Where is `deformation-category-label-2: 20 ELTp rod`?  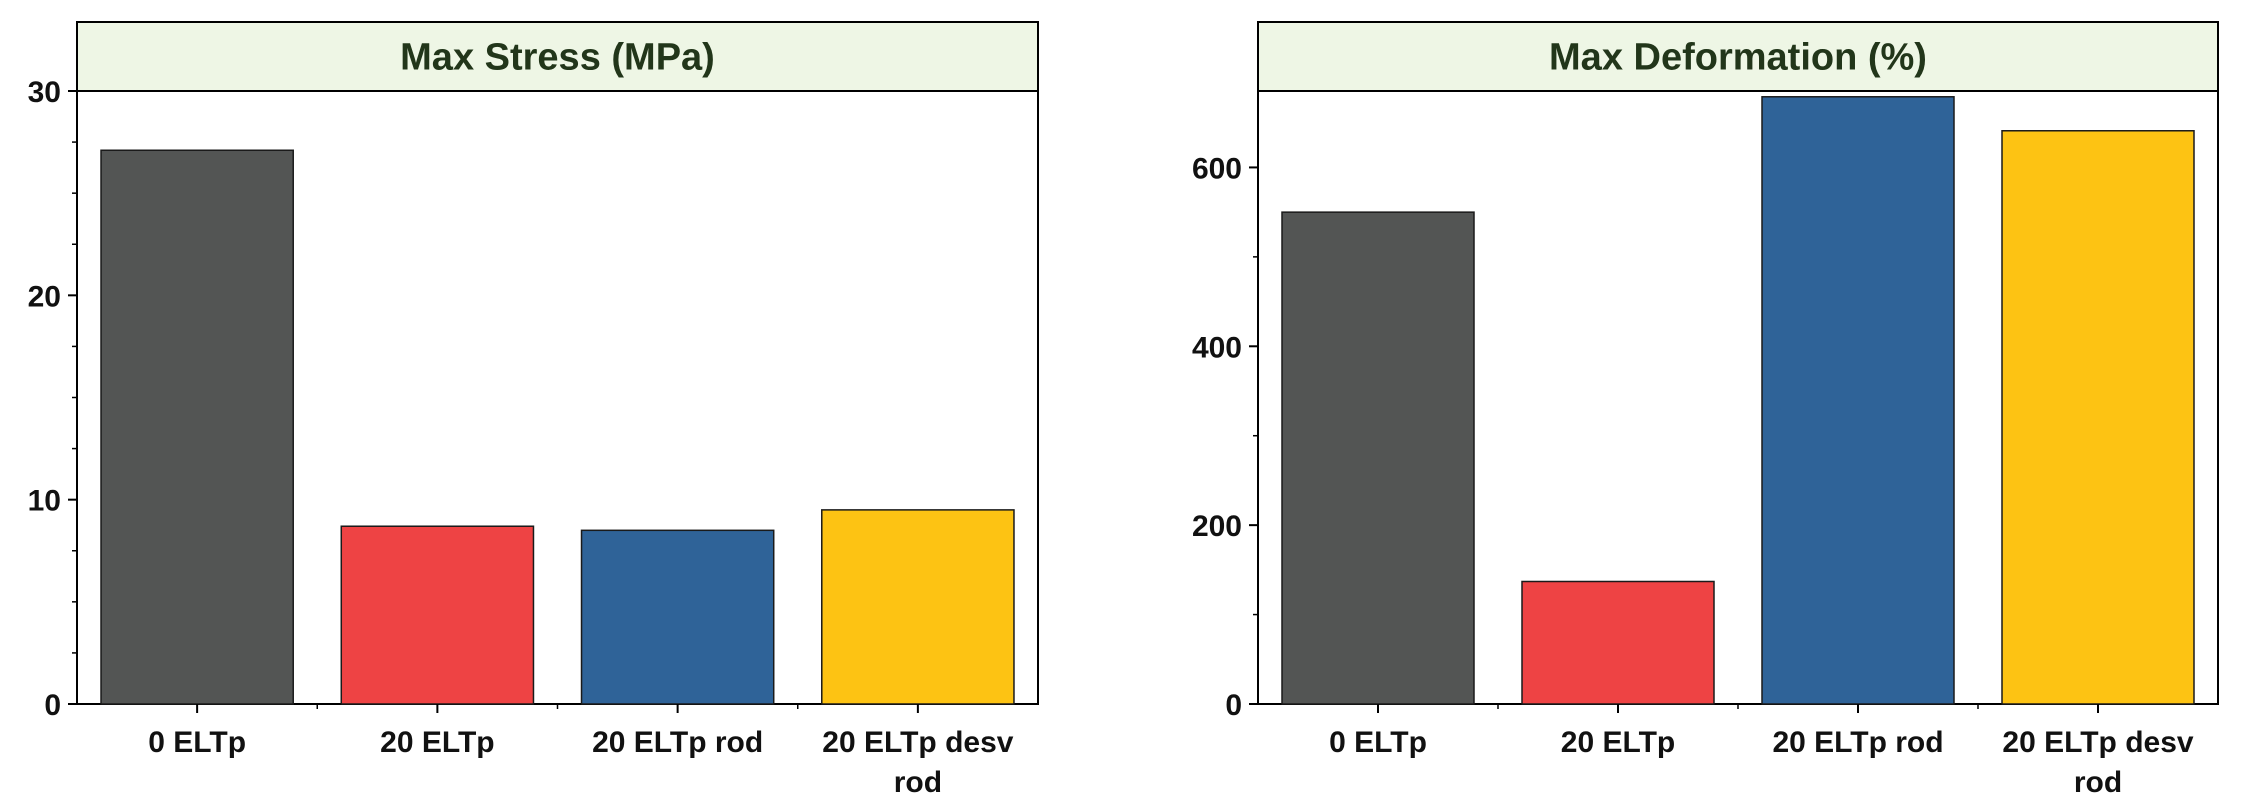
deformation-category-label-2: 20 ELTp rod is located at coordinates (1857, 742).